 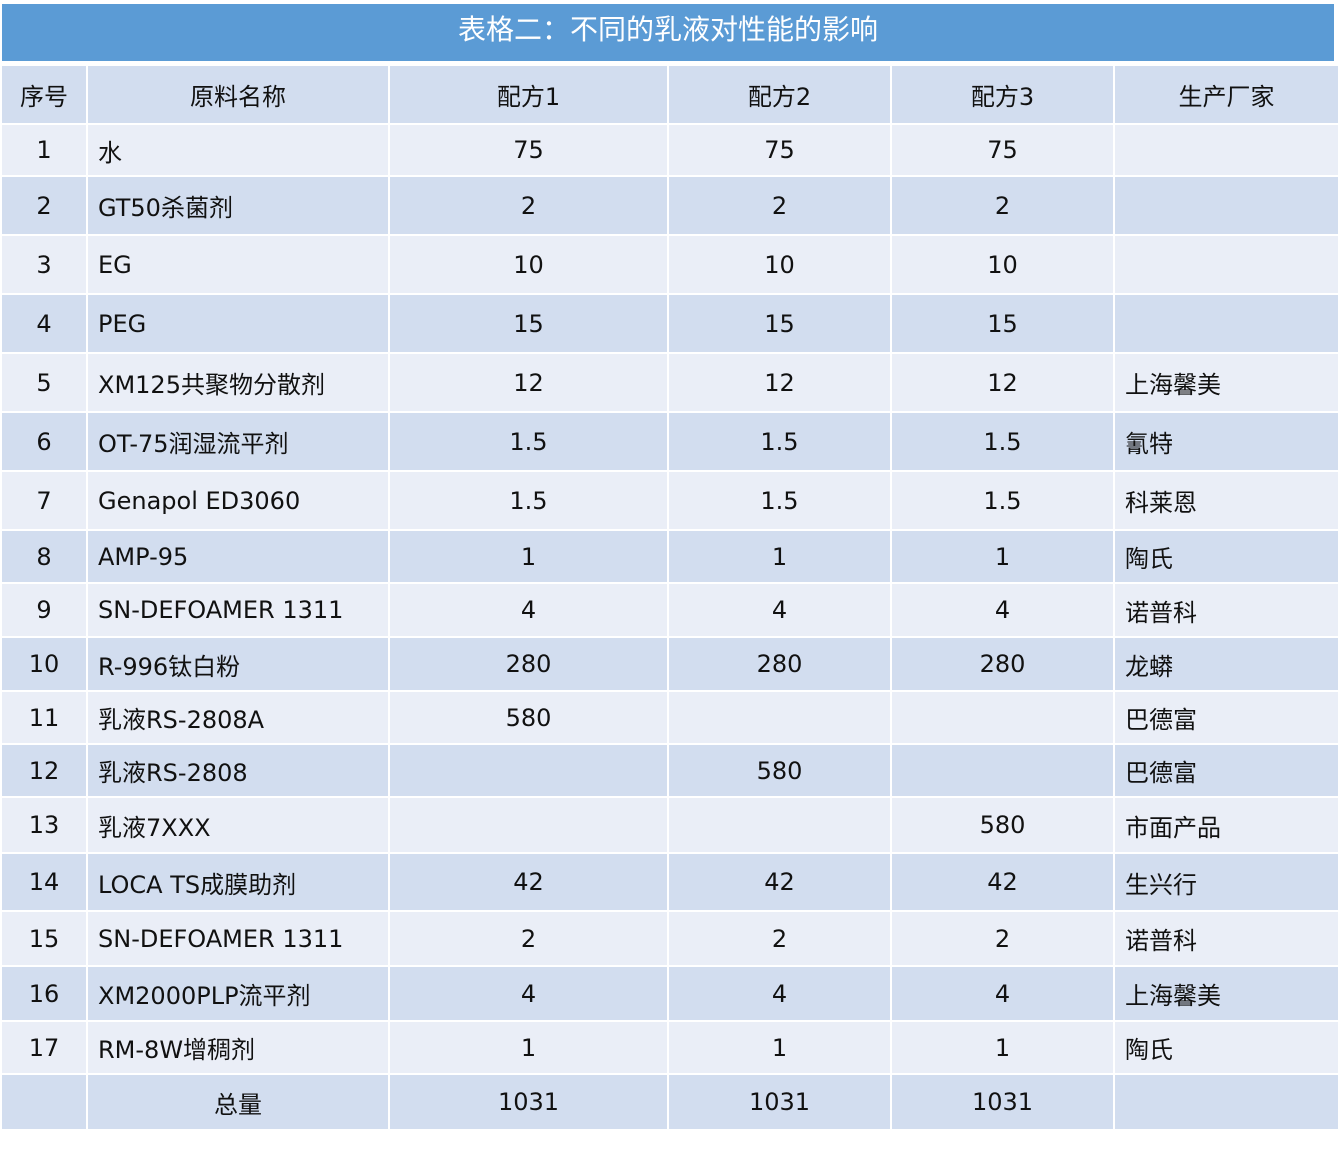 What do you see at coordinates (44, 500) in the screenshot?
I see `cell-index: 7` at bounding box center [44, 500].